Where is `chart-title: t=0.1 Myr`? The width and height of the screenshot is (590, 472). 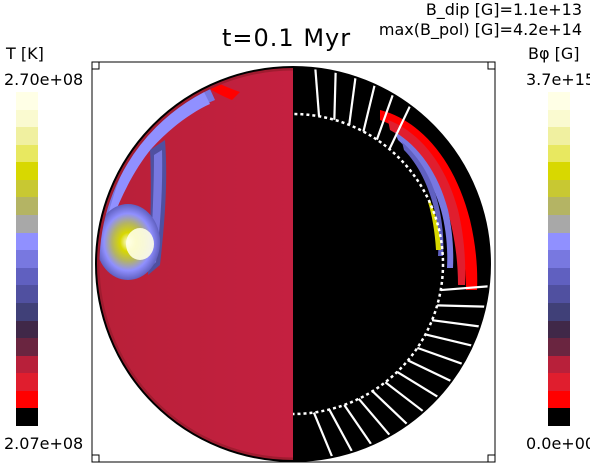
chart-title: t=0.1 Myr is located at coordinates (287, 38).